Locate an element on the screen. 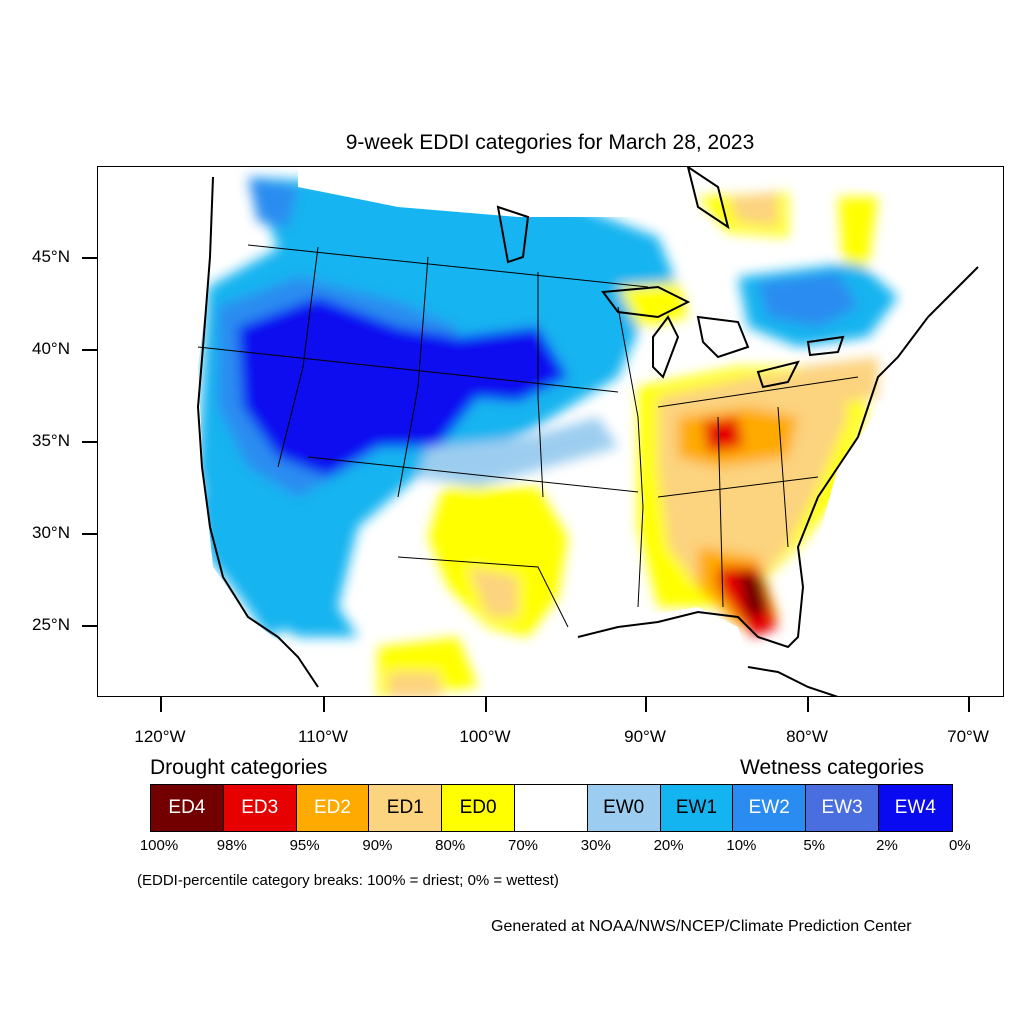 Image resolution: width=1024 pixels, height=1024 pixels. legend-percentile-label: 0% is located at coordinates (959, 845).